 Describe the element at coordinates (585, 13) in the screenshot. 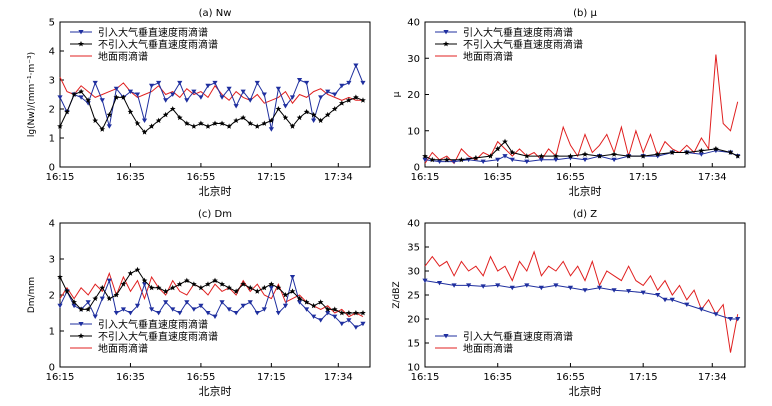

I see `panel-title: (b) μ` at that location.